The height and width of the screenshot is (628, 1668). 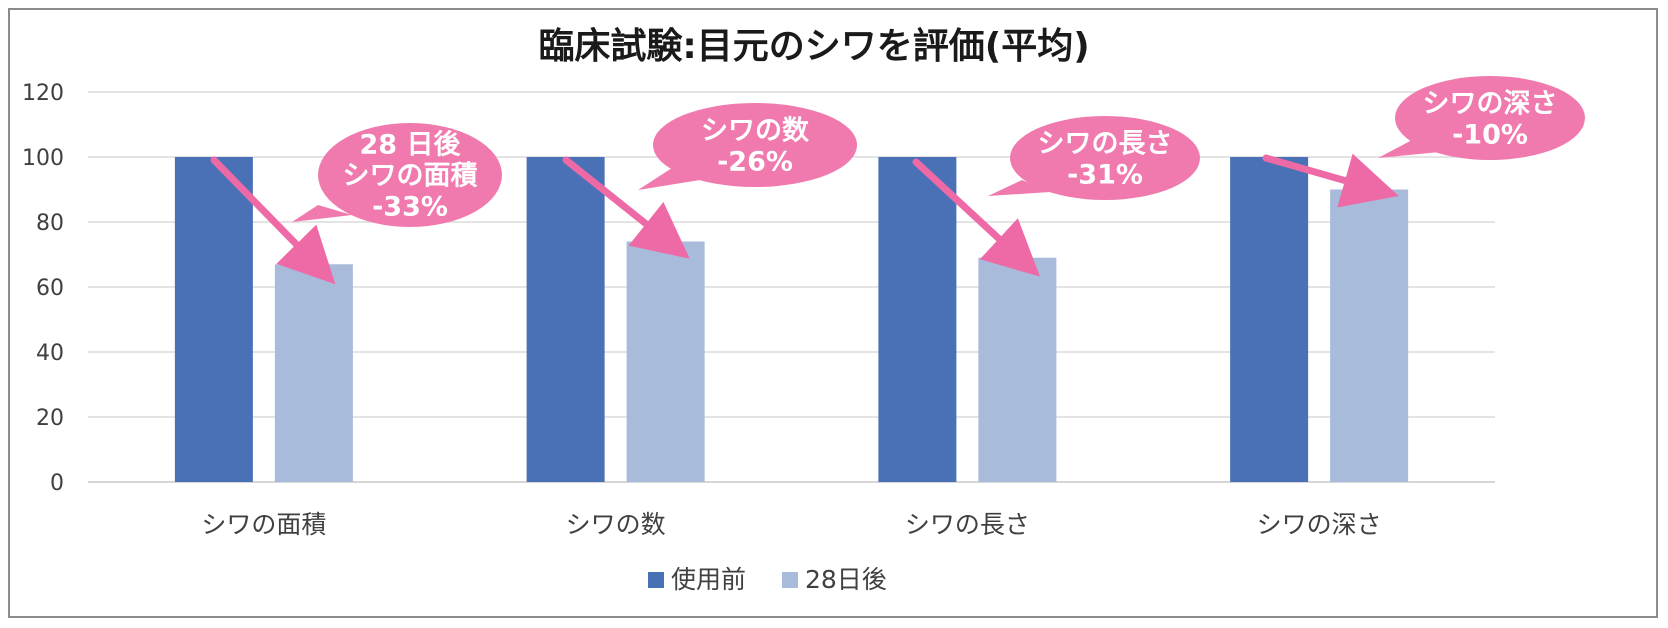 What do you see at coordinates (804, 219) in the screenshot?
I see `arrows` at bounding box center [804, 219].